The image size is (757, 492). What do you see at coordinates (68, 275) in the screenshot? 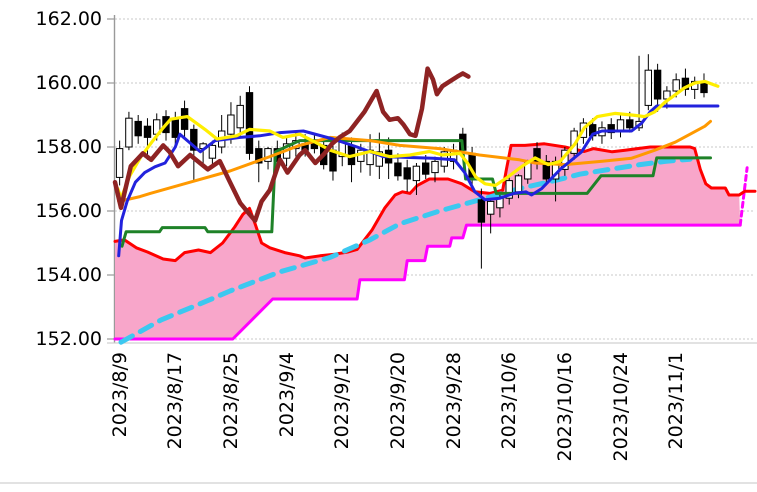
I see `y-axis-label: 154.00` at bounding box center [68, 275].